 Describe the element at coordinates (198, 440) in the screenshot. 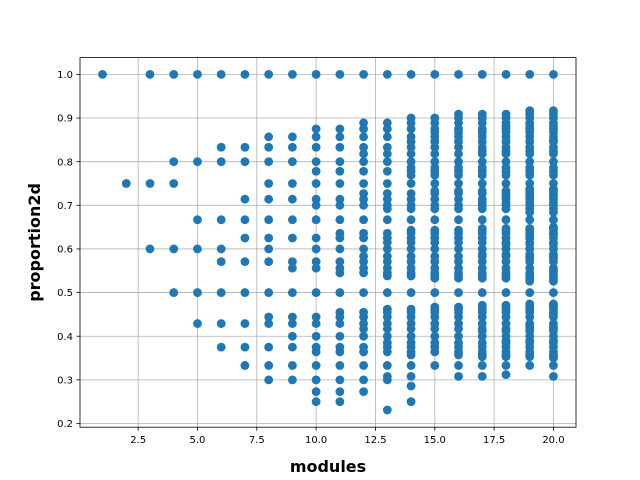

I see `x-tick-label: 5.0` at that location.